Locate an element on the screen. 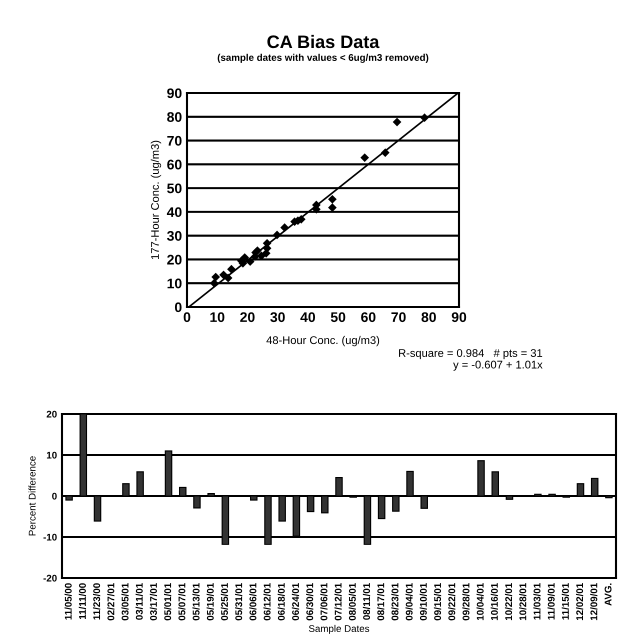  x-tick-label: 08/05/01 is located at coordinates (352, 601).